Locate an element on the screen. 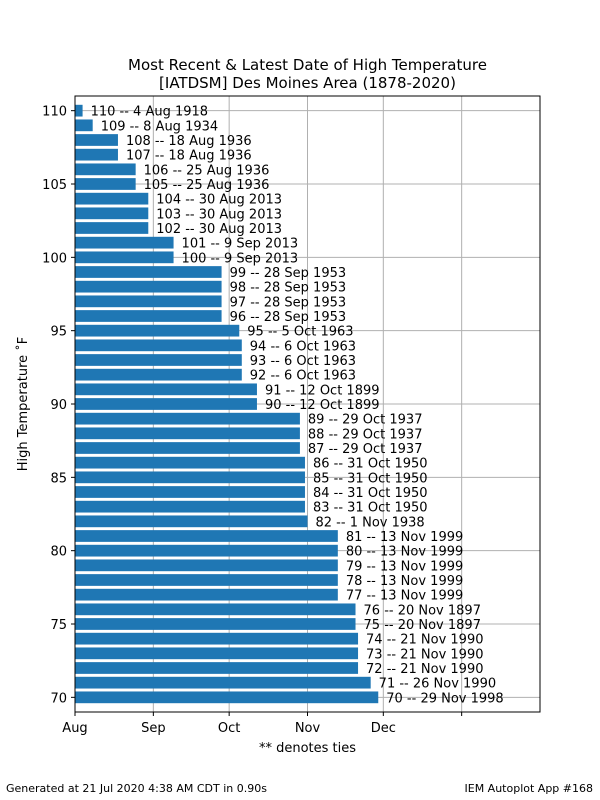 This screenshot has width=600, height=800. bar-label: 95 -- 5 Oct 1963 is located at coordinates (300, 332).